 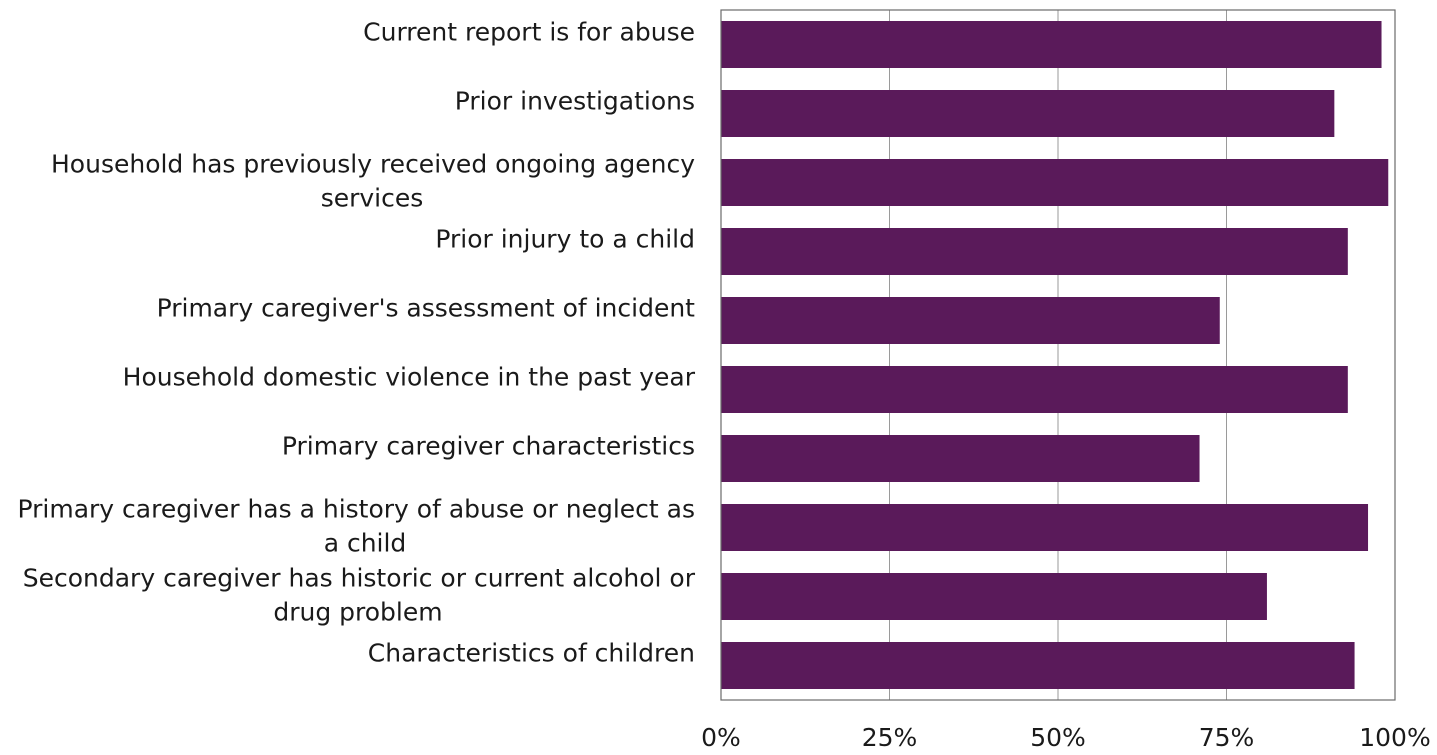 What do you see at coordinates (1394, 737) in the screenshot?
I see `x-tick-label: 100%` at bounding box center [1394, 737].